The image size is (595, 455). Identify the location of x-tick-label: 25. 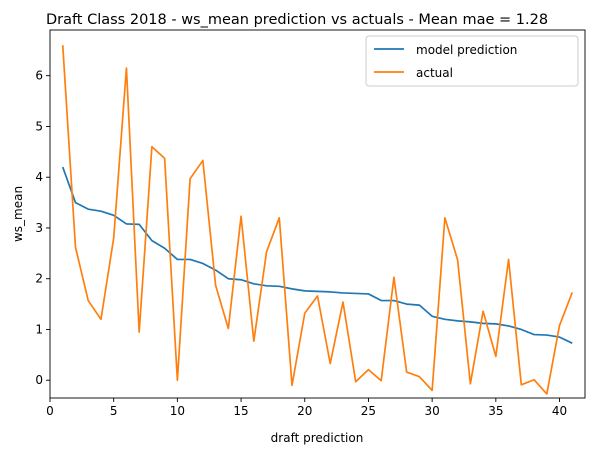
(368, 411).